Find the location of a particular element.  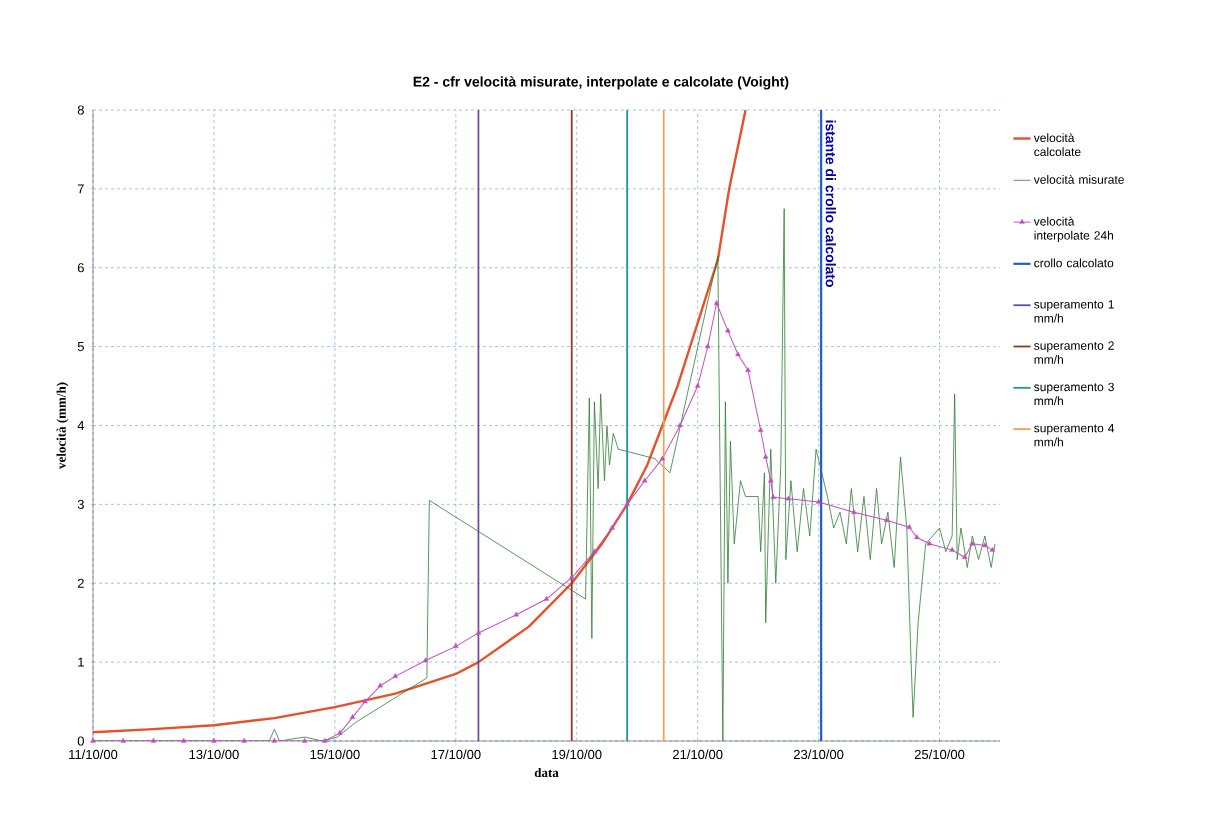

legend-label: superamento 3 mm/h is located at coordinates (1074, 394).